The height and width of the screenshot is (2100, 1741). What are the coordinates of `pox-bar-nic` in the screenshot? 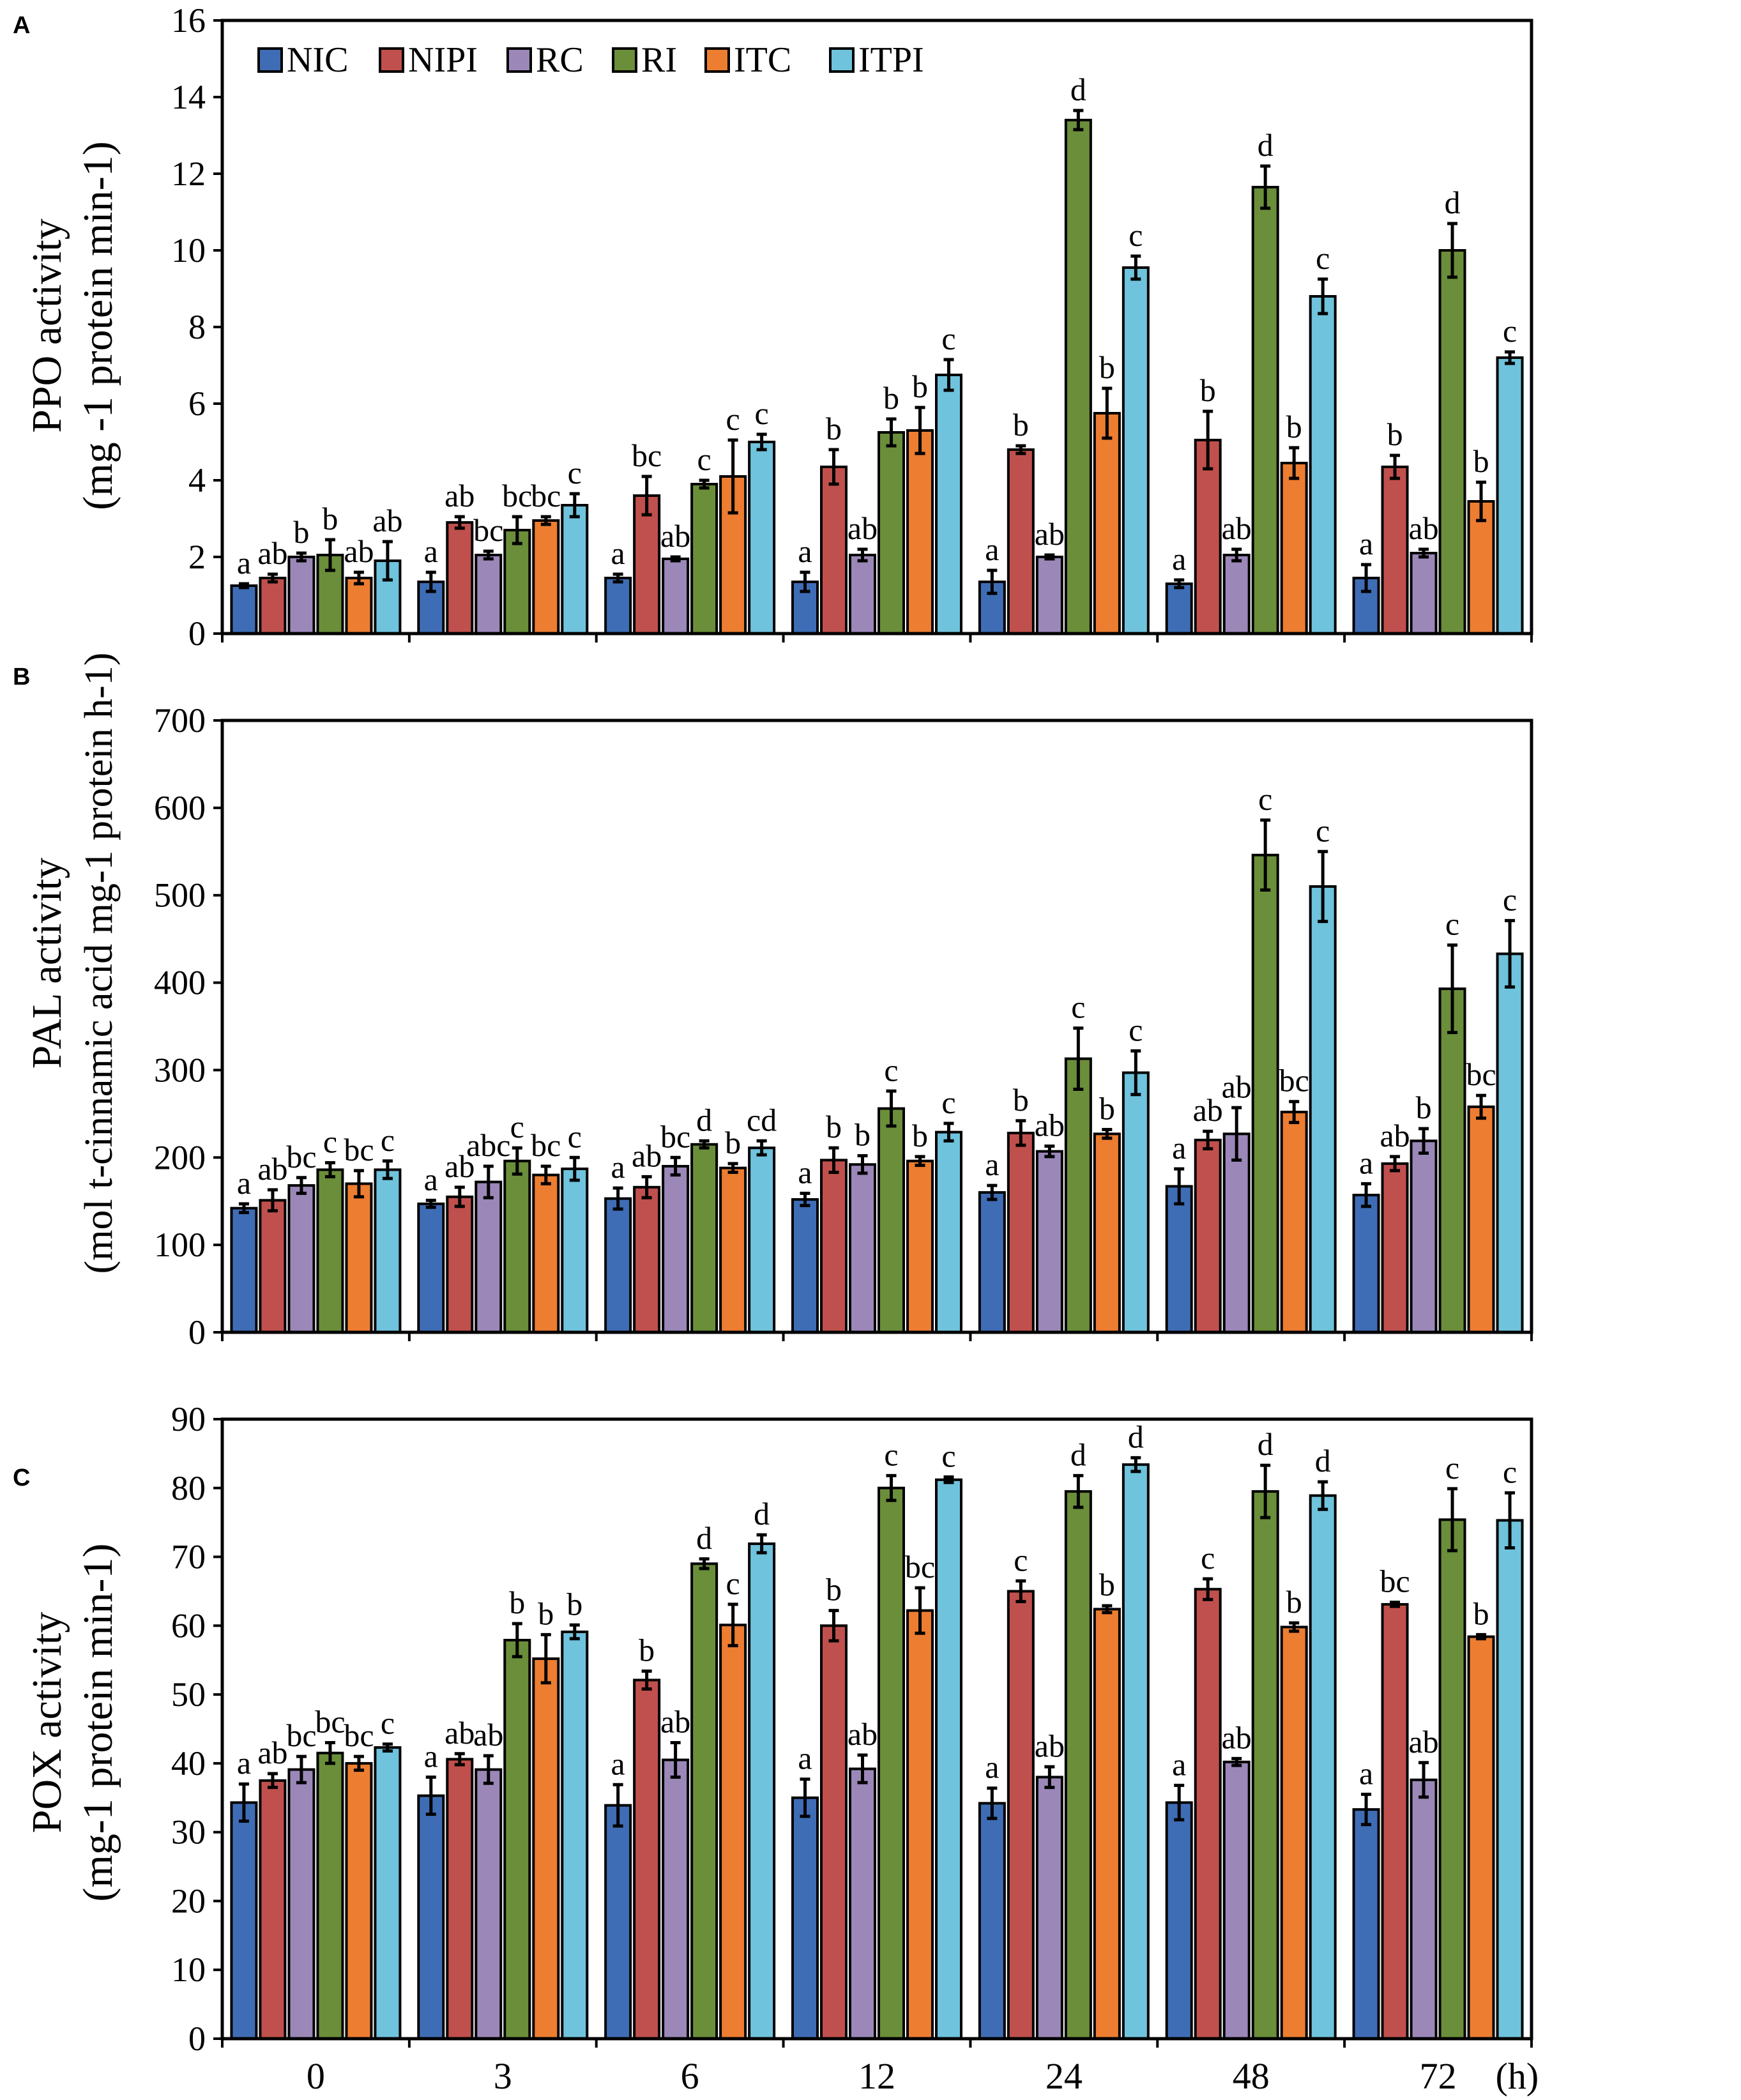 It's located at (1179, 1921).